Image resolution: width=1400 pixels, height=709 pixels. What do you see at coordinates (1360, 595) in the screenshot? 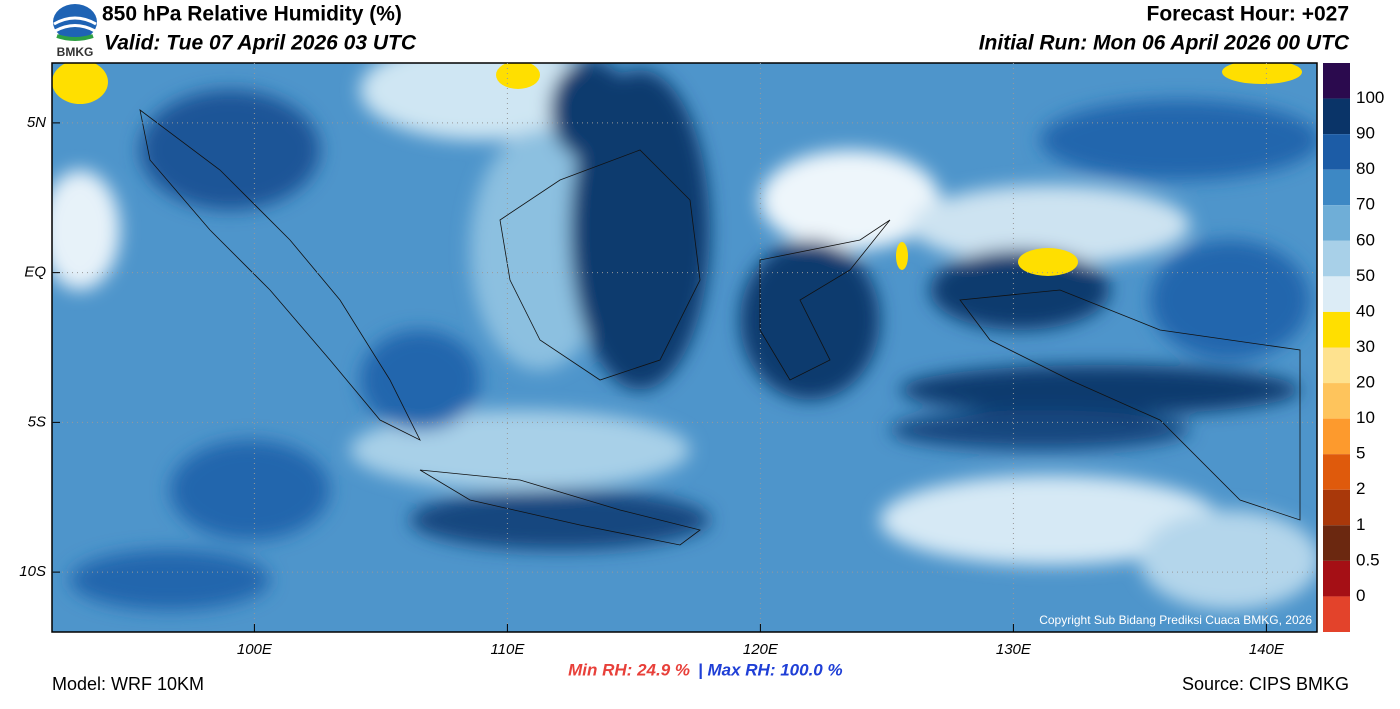
I see `colorbar-label: 0` at bounding box center [1360, 595].